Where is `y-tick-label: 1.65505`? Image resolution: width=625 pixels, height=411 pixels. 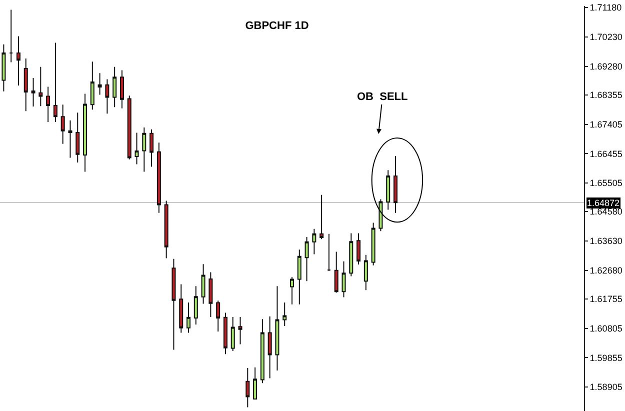 y-tick-label: 1.65505 is located at coordinates (606, 183).